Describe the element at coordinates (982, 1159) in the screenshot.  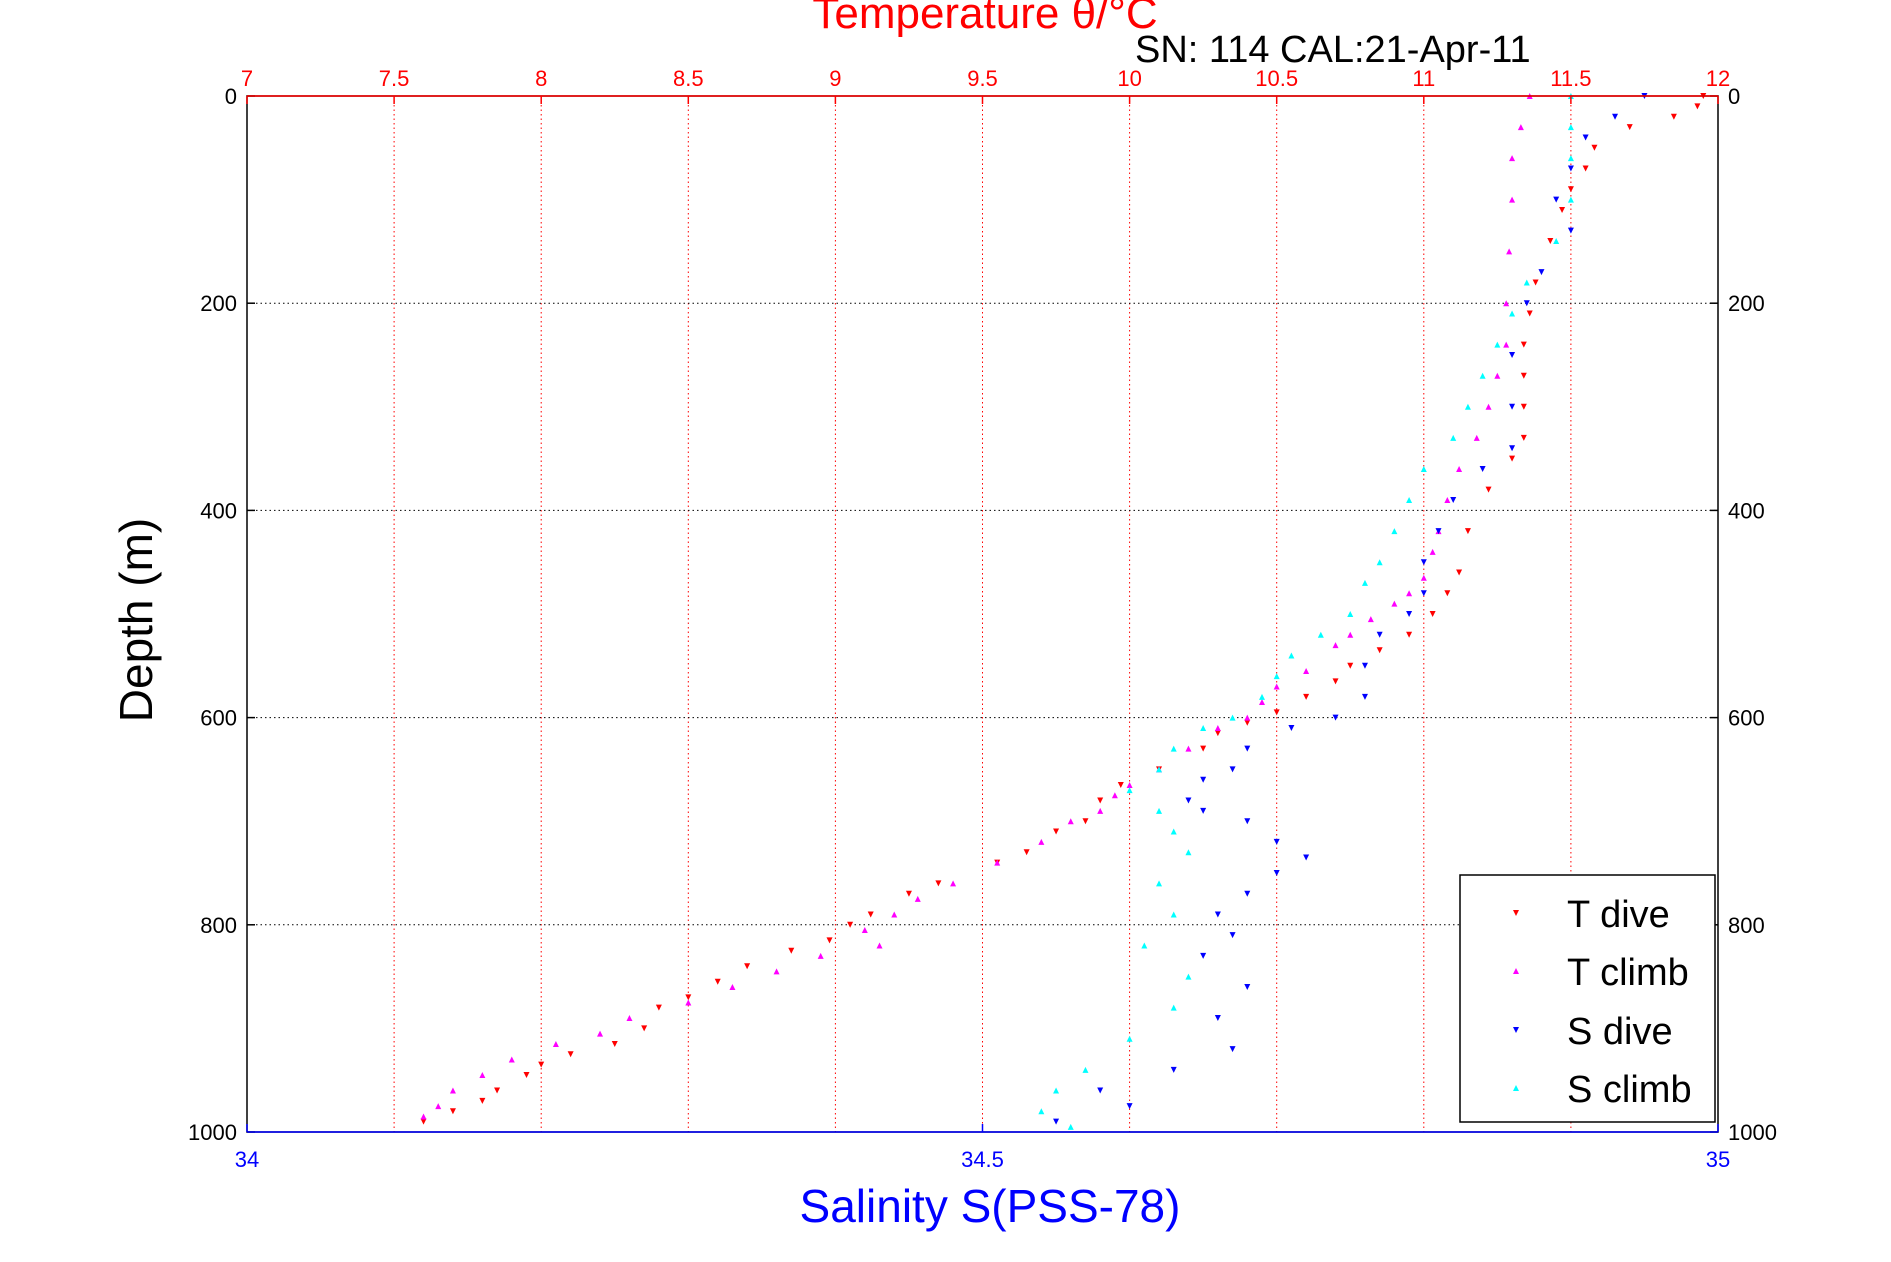
I see `salinity-tick-label: 34.5` at that location.